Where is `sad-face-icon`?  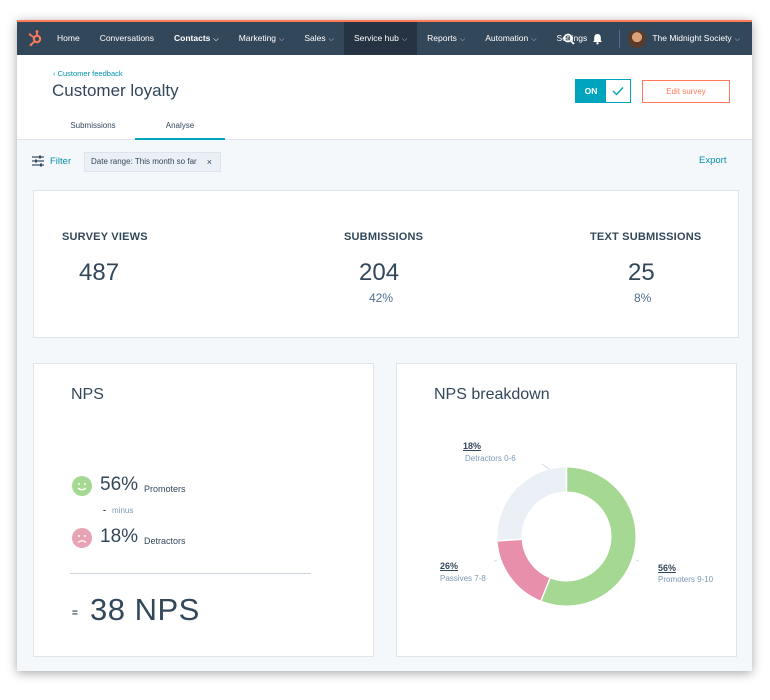 sad-face-icon is located at coordinates (82, 538).